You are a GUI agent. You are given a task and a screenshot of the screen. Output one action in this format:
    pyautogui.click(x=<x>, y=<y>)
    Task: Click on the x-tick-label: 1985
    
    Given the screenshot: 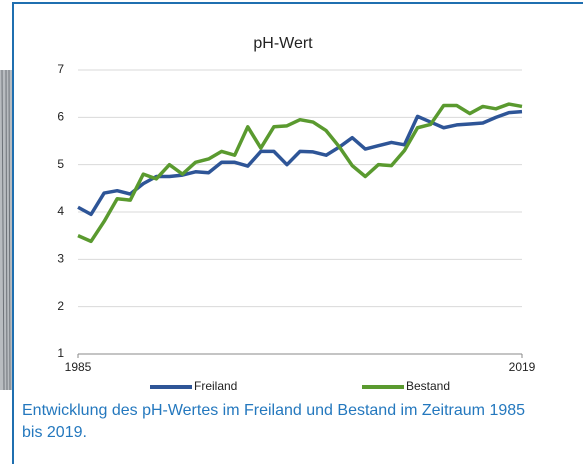 What is the action you would take?
    pyautogui.click(x=78, y=367)
    